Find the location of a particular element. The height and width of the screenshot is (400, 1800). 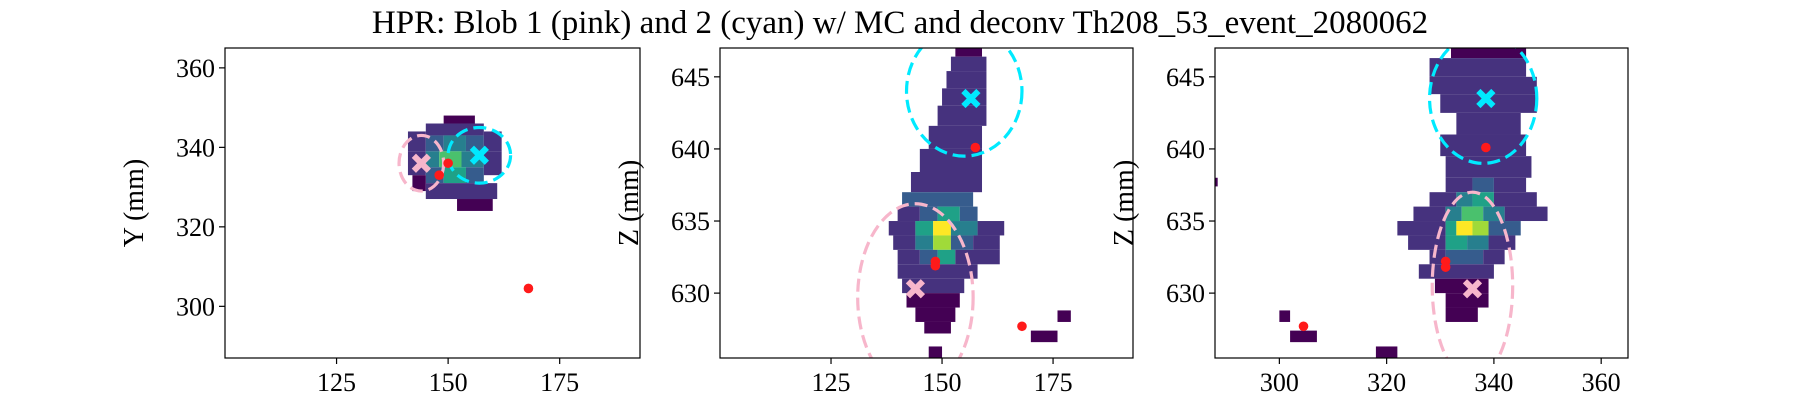

y-tick-label: 300 is located at coordinates (195, 306).